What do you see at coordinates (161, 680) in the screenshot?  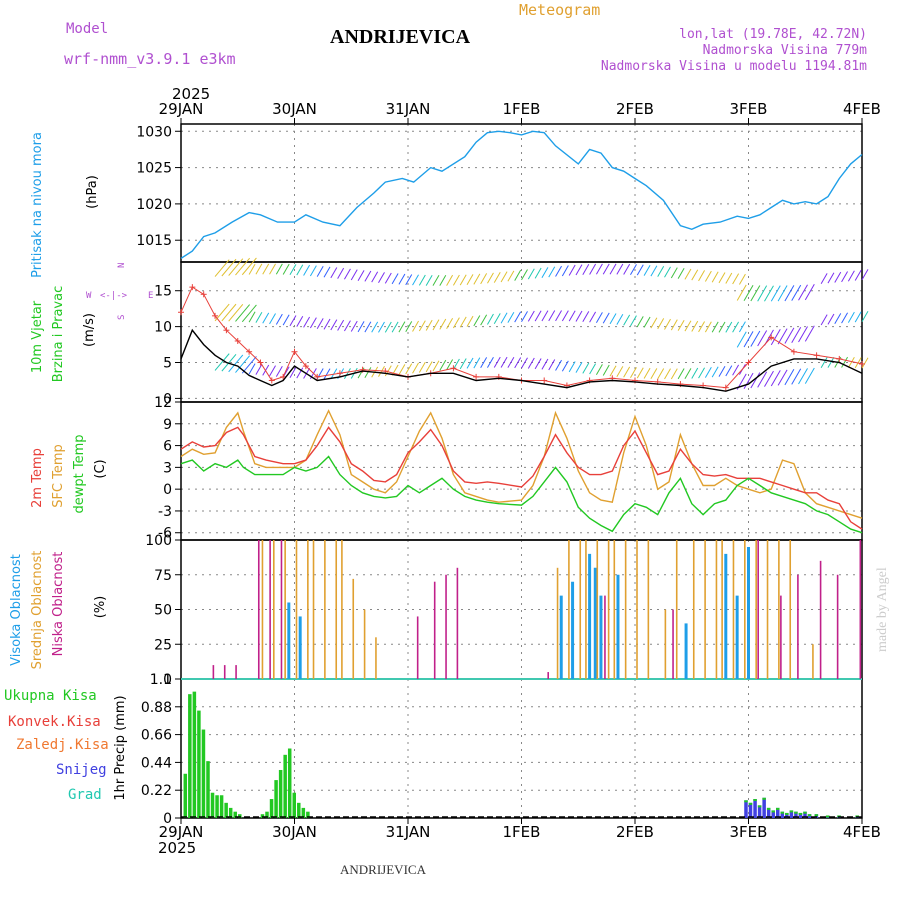 I see `y-tick-label: 1.1` at bounding box center [161, 680].